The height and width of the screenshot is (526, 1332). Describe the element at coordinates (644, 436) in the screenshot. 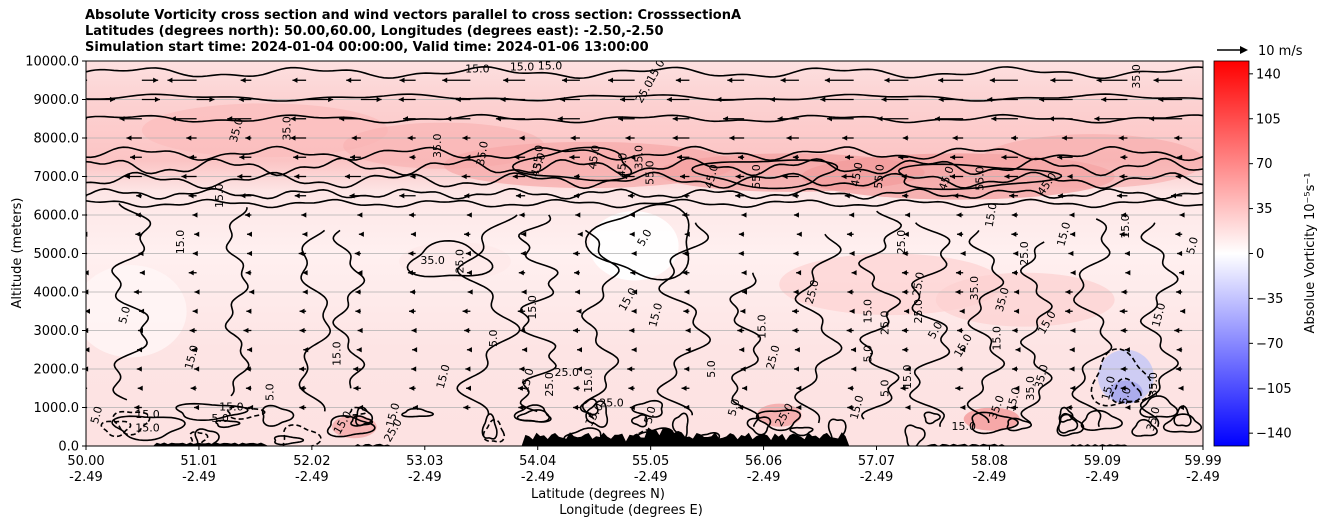

I see `terrain` at that location.